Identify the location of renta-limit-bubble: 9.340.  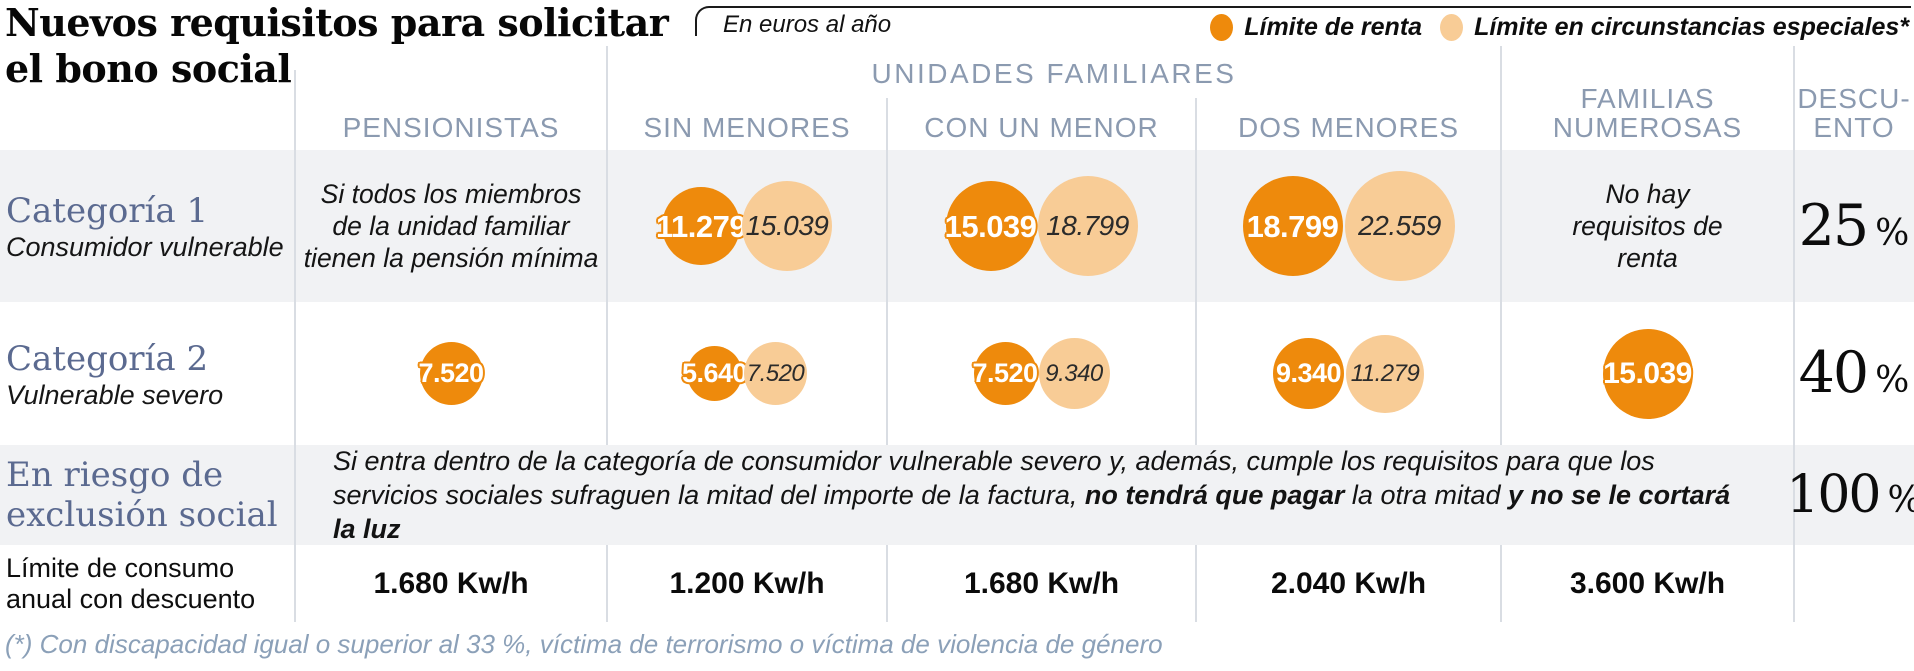
(1308, 373).